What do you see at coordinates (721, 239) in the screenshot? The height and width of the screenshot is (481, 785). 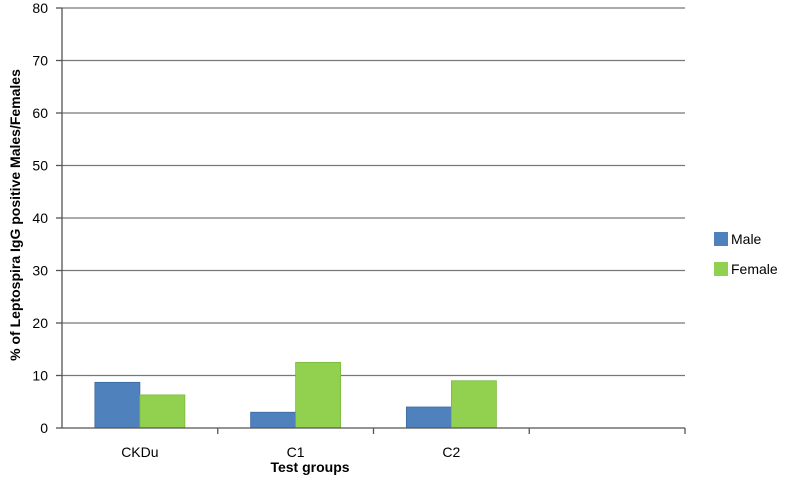 I see `legend-swatch-male` at bounding box center [721, 239].